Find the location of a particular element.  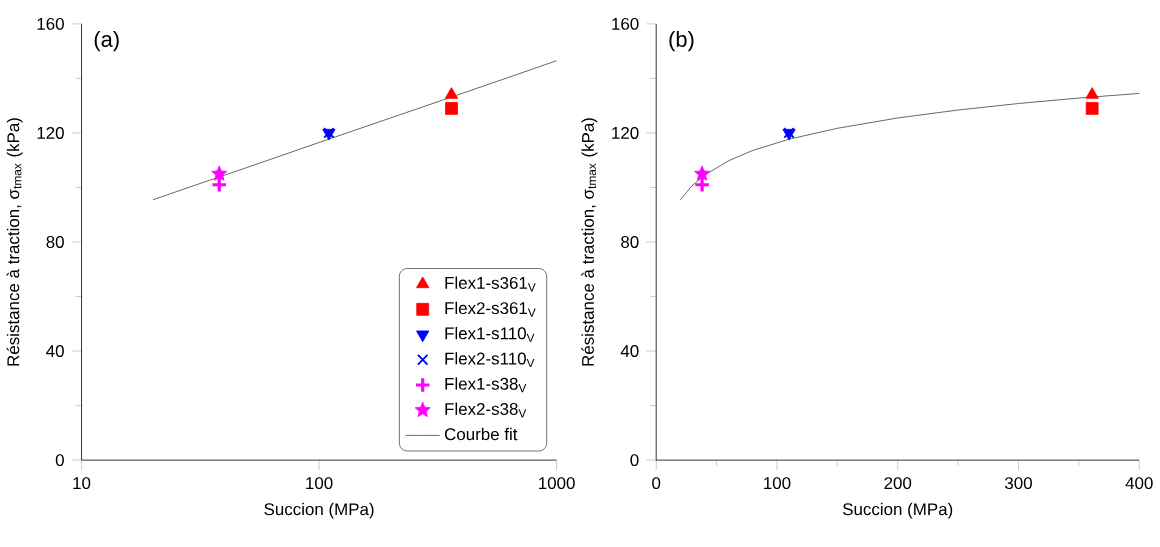

x-tick-label: 300 is located at coordinates (1018, 483).